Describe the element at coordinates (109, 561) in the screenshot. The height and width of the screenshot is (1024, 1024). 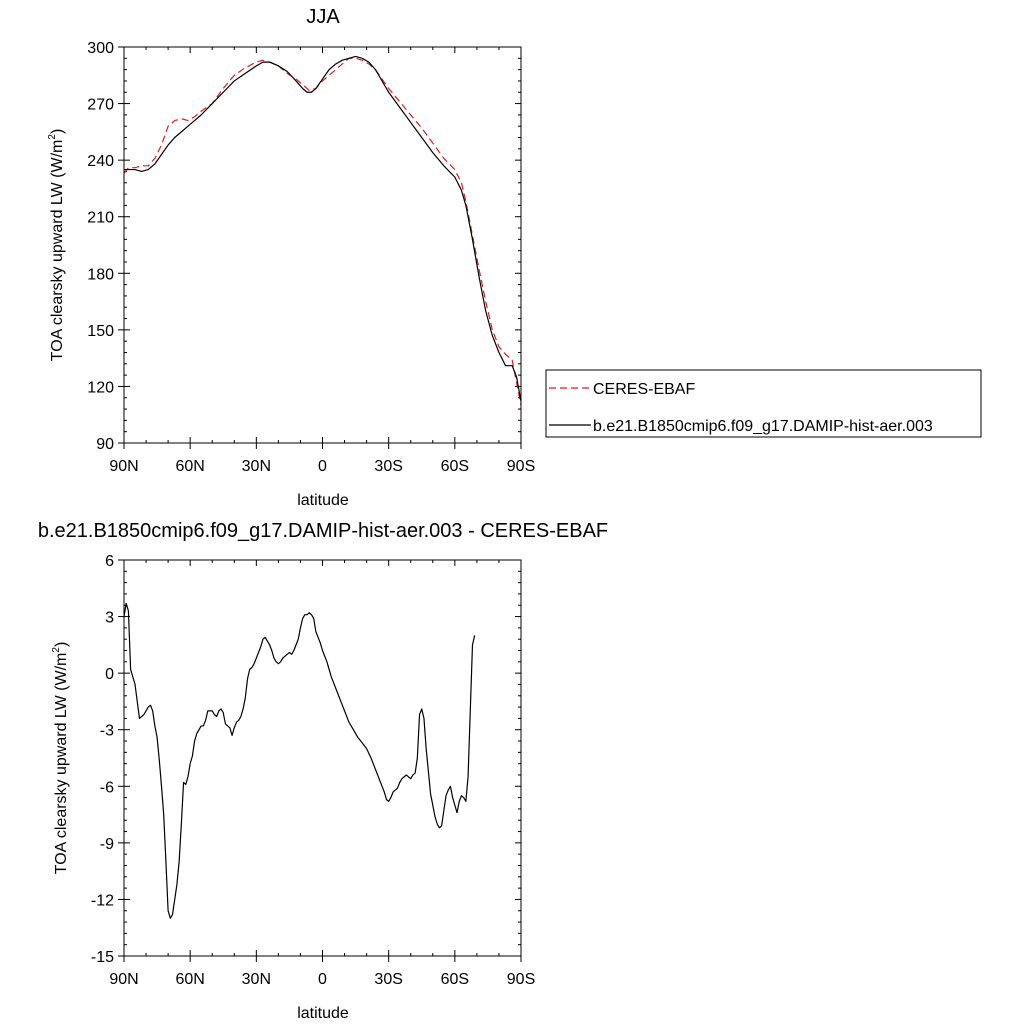
I see `y-tick-label: 6` at that location.